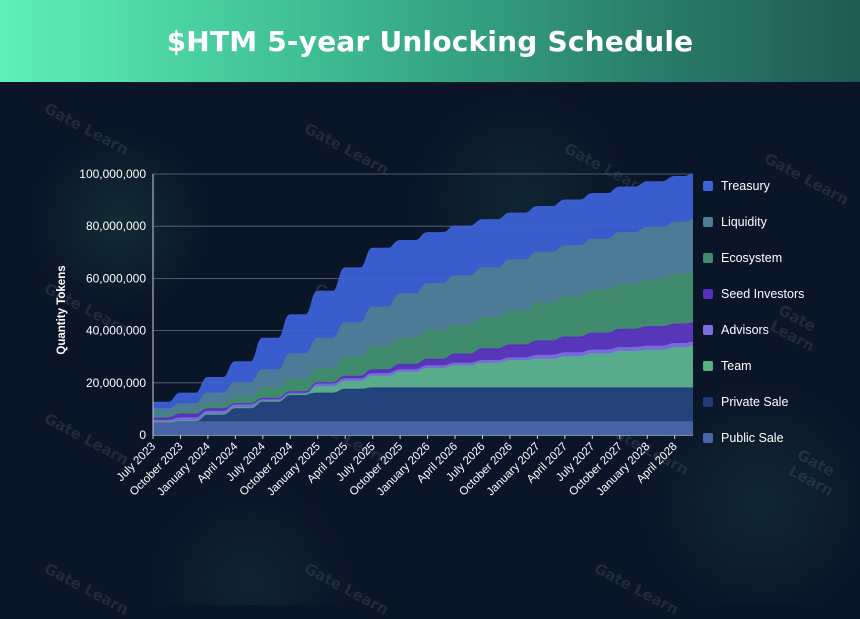 This screenshot has width=860, height=619. What do you see at coordinates (745, 330) in the screenshot?
I see `legend-label: Advisors` at bounding box center [745, 330].